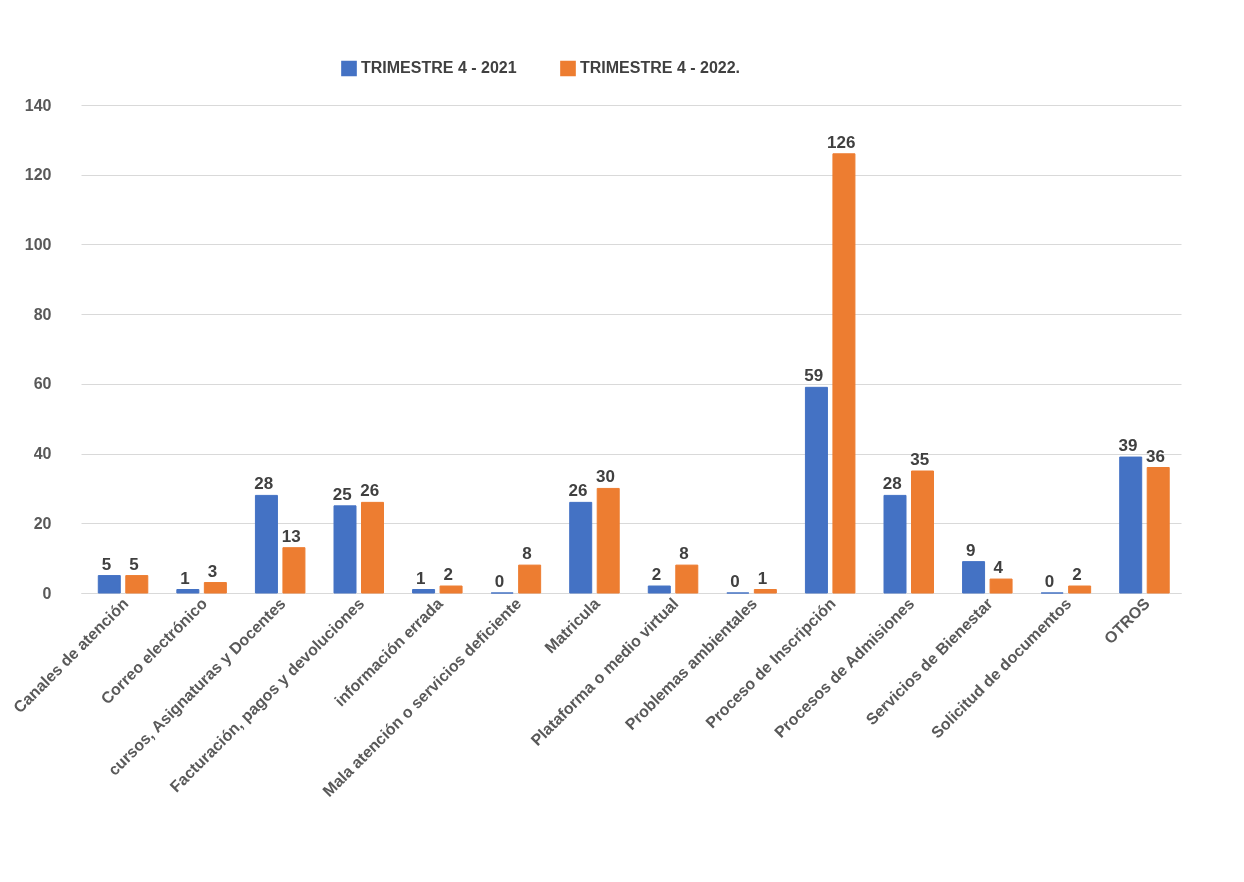 The image size is (1244, 882). Describe the element at coordinates (920, 459) in the screenshot. I see `data-label: 35` at that location.